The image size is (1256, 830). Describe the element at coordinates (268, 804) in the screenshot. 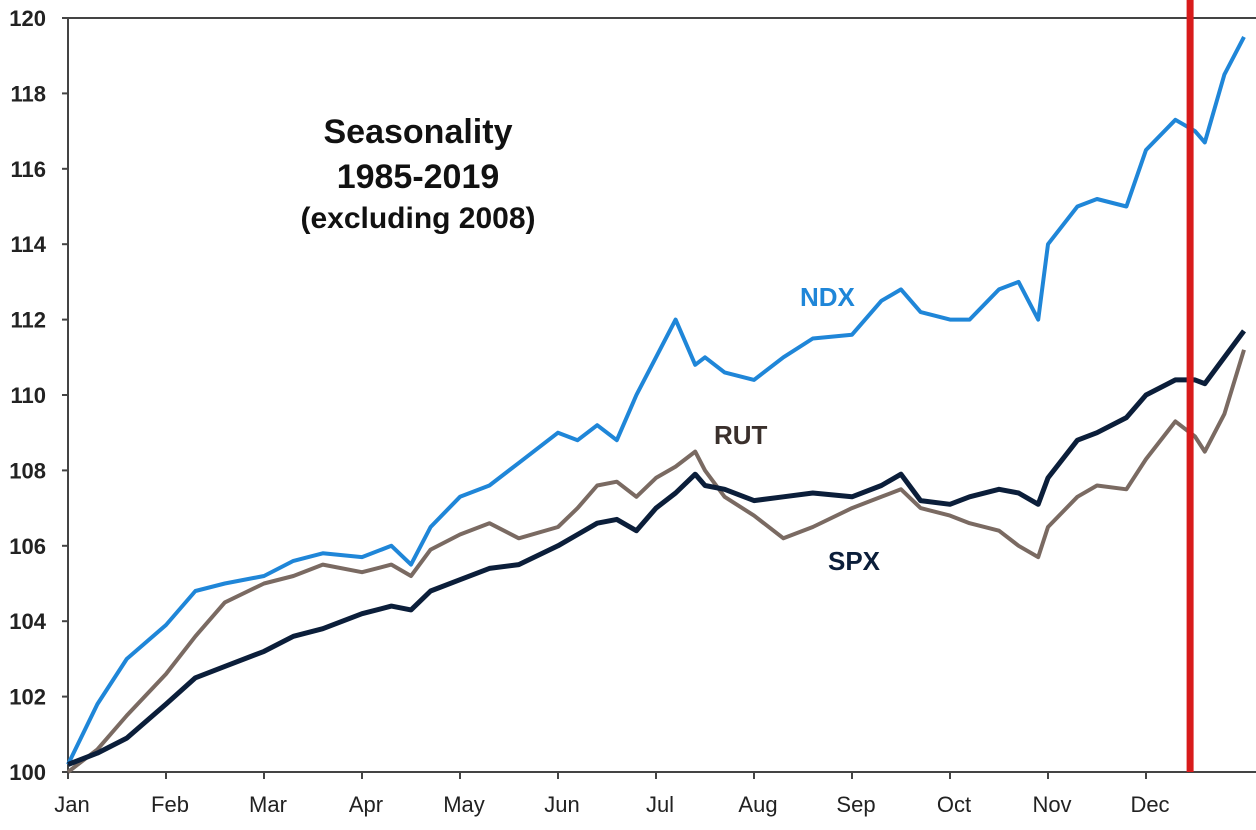

I see `x-tick-label: Mar` at that location.